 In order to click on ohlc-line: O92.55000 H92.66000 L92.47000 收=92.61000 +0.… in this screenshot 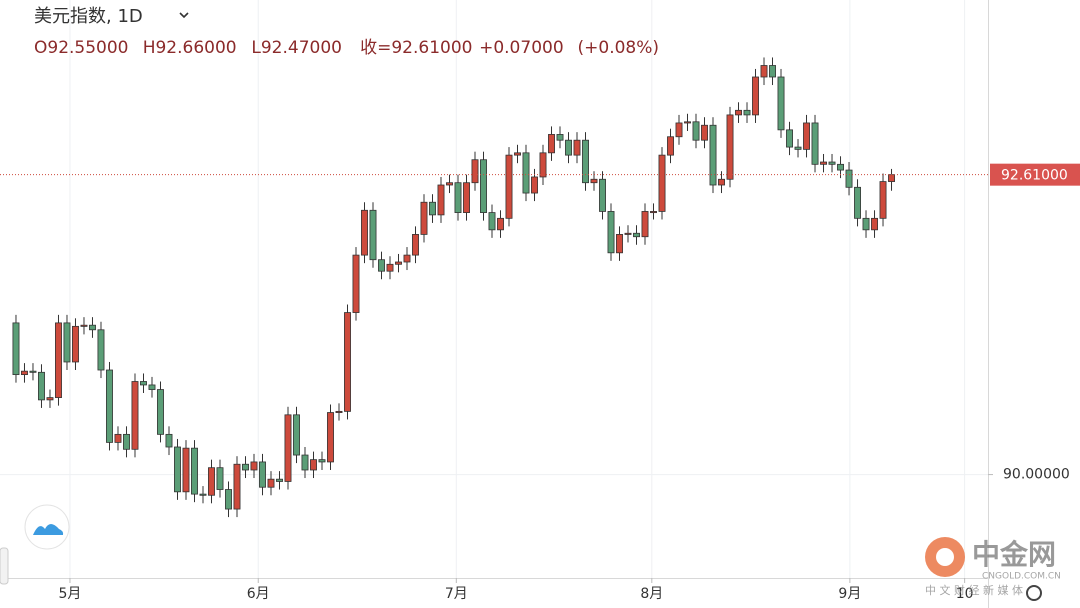, I will do `click(346, 48)`.